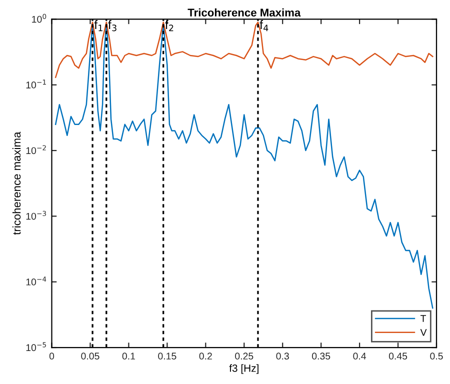 The image size is (450, 384). I want to click on y-tick-label: 10$^{−3}$, so click(36, 215).